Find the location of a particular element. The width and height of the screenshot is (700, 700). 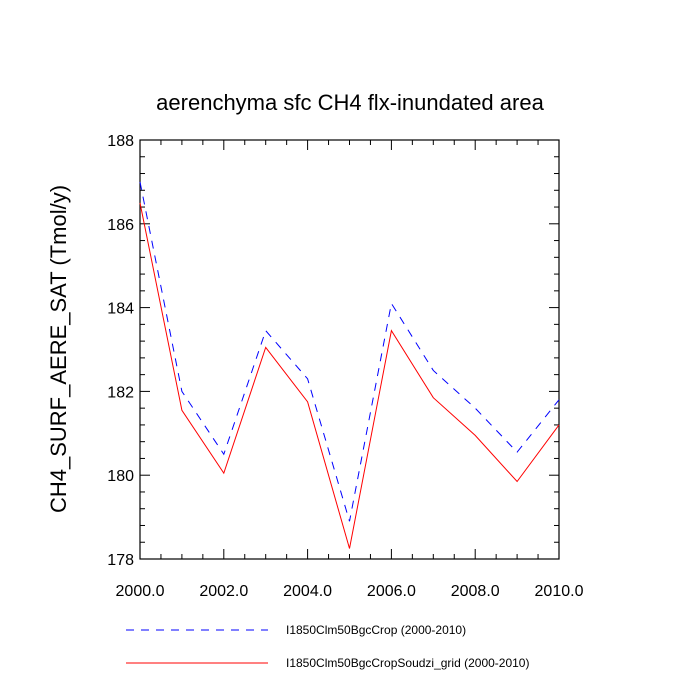

legend-label-2: I1850Clm50BgcCropSoudzi_grid (2000-2010) is located at coordinates (407, 663).